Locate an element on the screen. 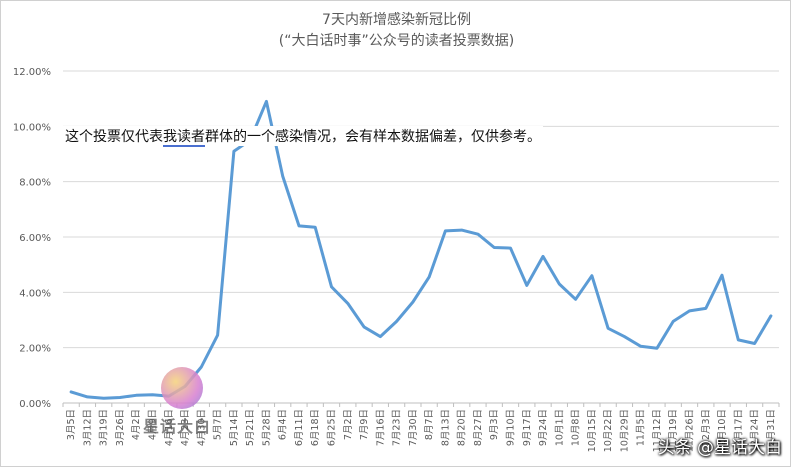 This screenshot has width=791, height=468. chart-subtitle: (“大白话时事”公众号的读者投票数据) is located at coordinates (396, 41).